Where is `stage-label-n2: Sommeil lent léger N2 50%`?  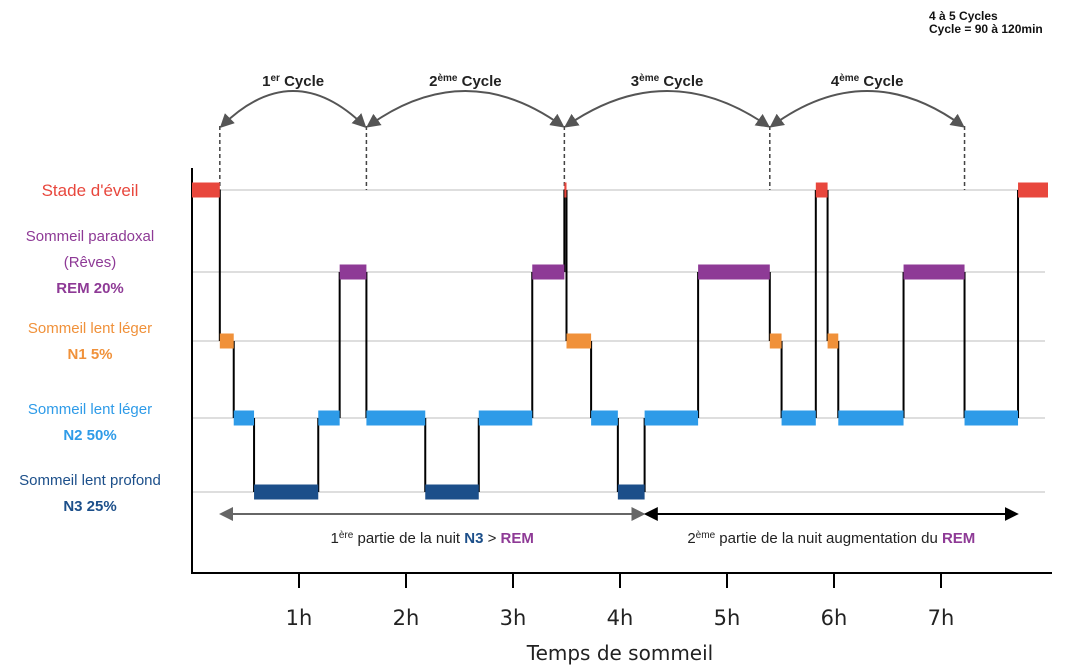
stage-label-n2: Sommeil lent léger N2 50% is located at coordinates (90, 422).